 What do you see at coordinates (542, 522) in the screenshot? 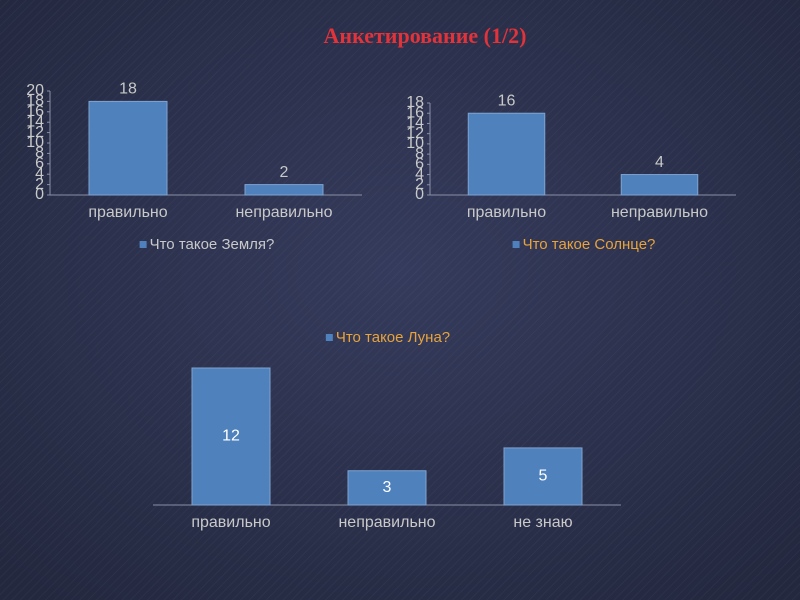
I see `x-tick-label: не знаю` at bounding box center [542, 522].